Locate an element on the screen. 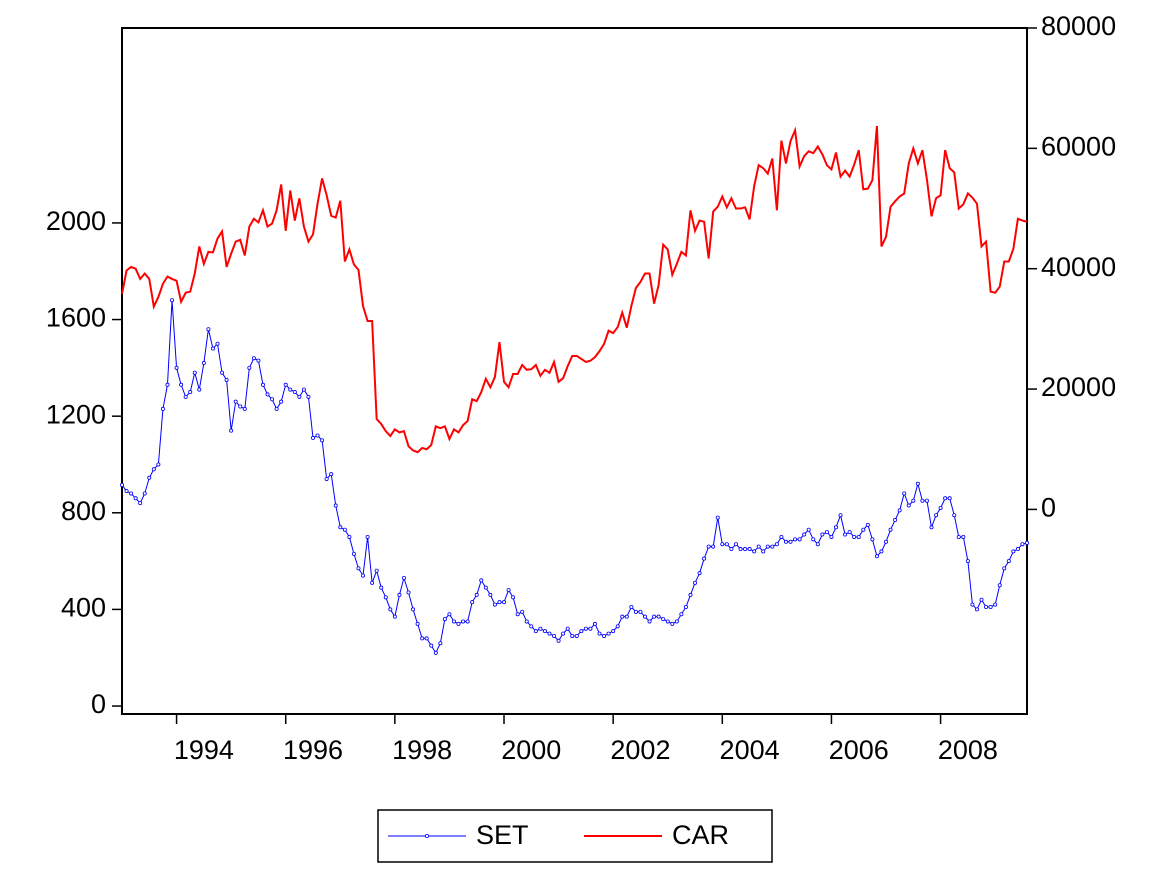 This screenshot has height=871, width=1163. y2-tick-label: 40000 is located at coordinates (1078, 267).